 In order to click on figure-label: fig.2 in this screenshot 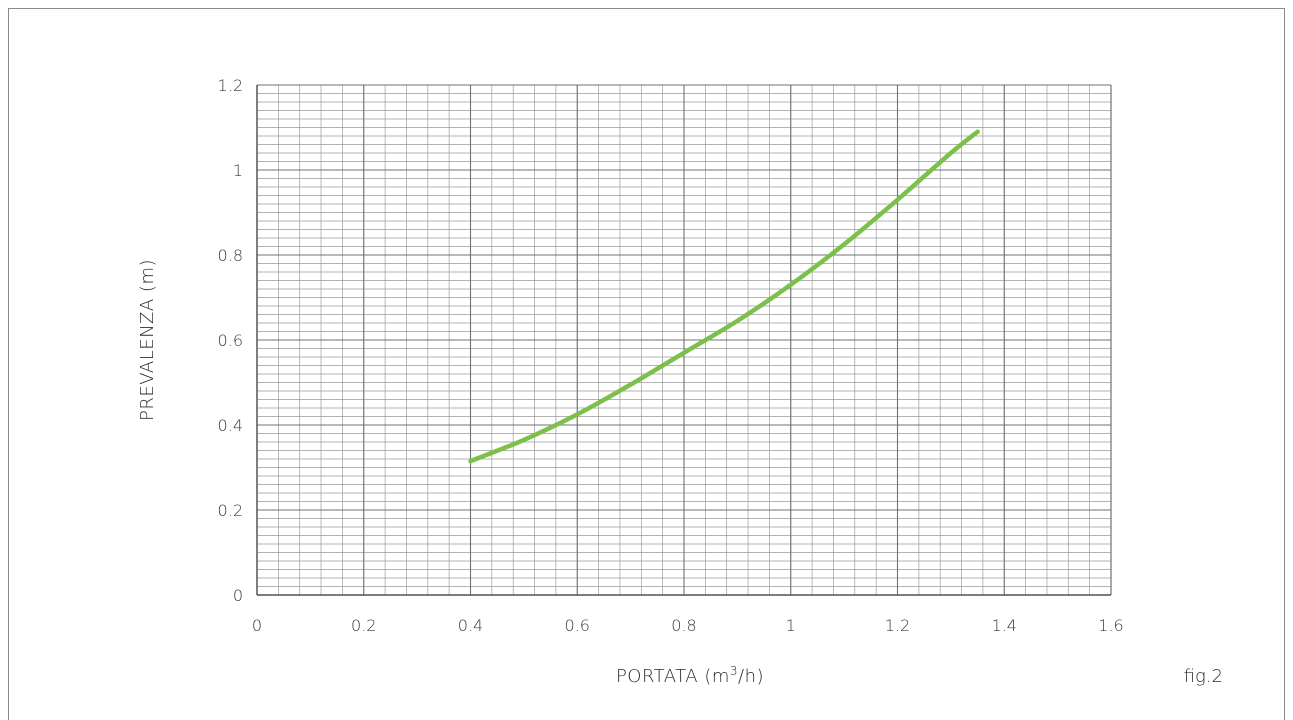, I will do `click(1203, 676)`.